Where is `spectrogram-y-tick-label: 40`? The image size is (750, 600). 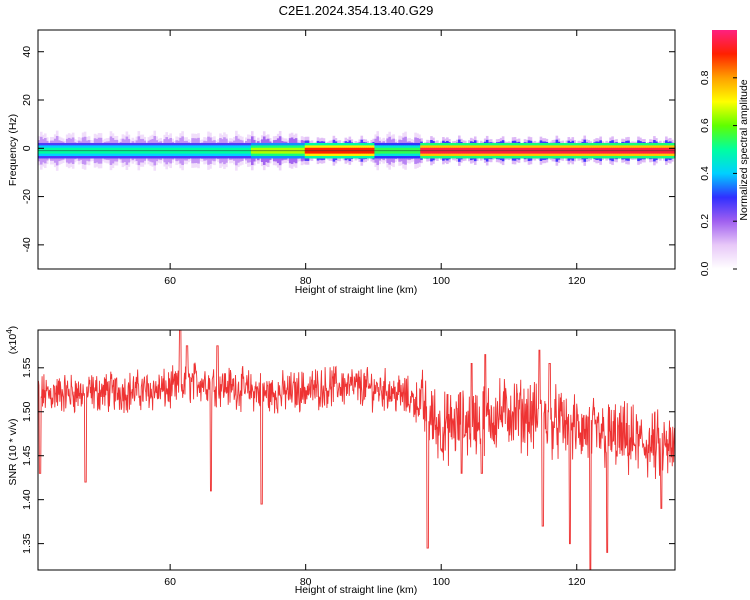
spectrogram-y-tick-label: 40 is located at coordinates (27, 52).